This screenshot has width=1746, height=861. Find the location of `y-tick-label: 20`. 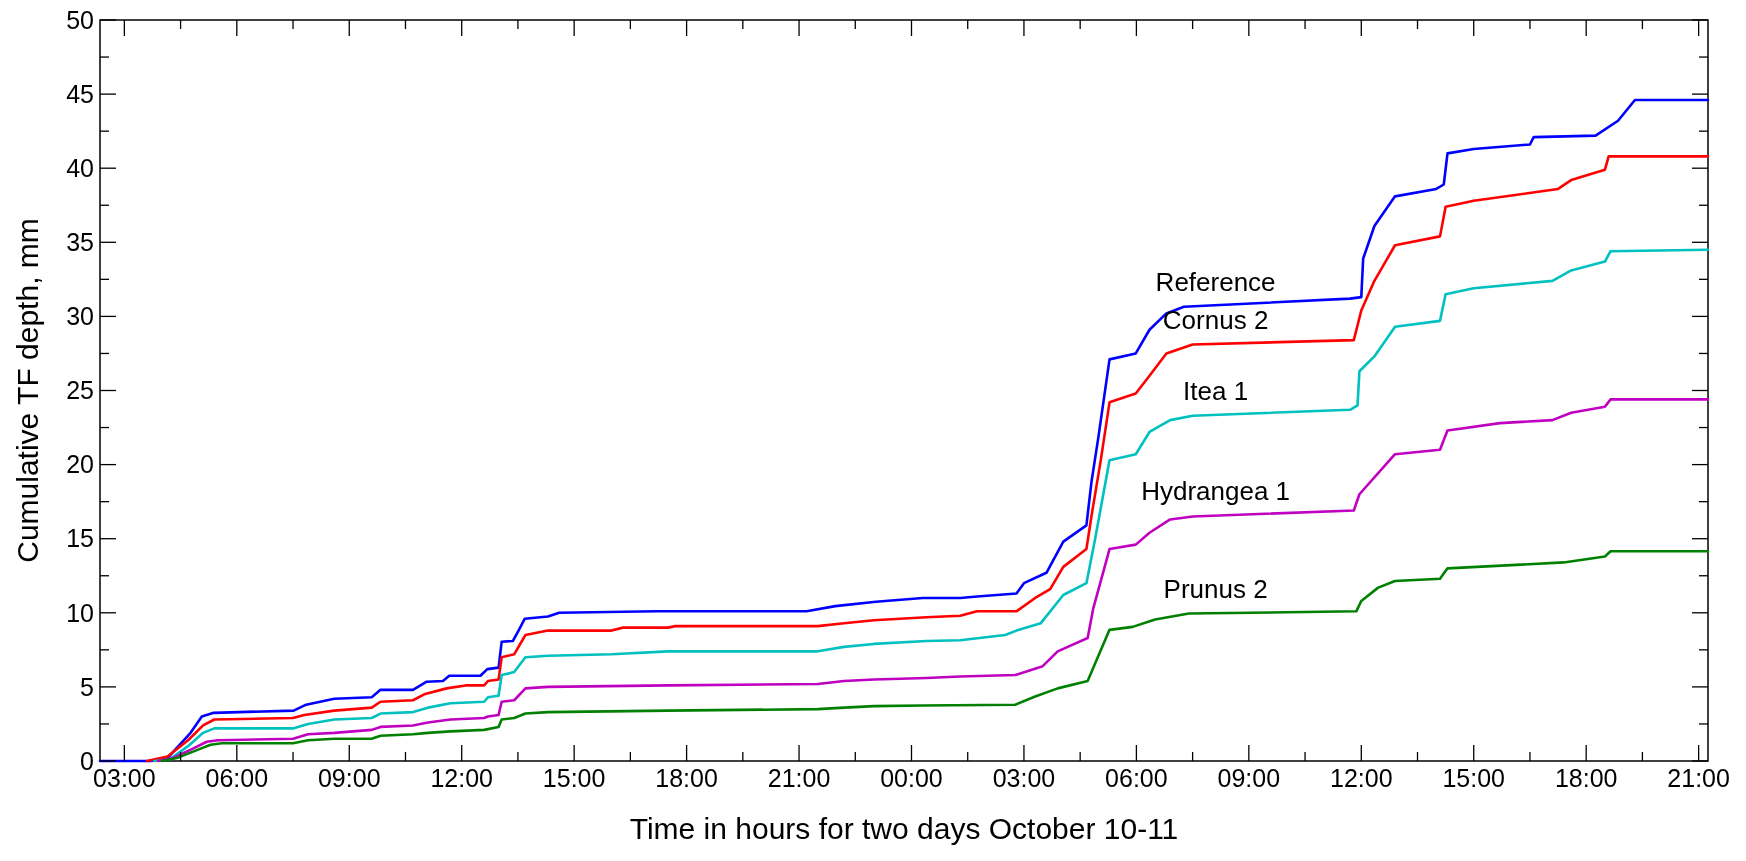

y-tick-label: 20 is located at coordinates (80, 464).